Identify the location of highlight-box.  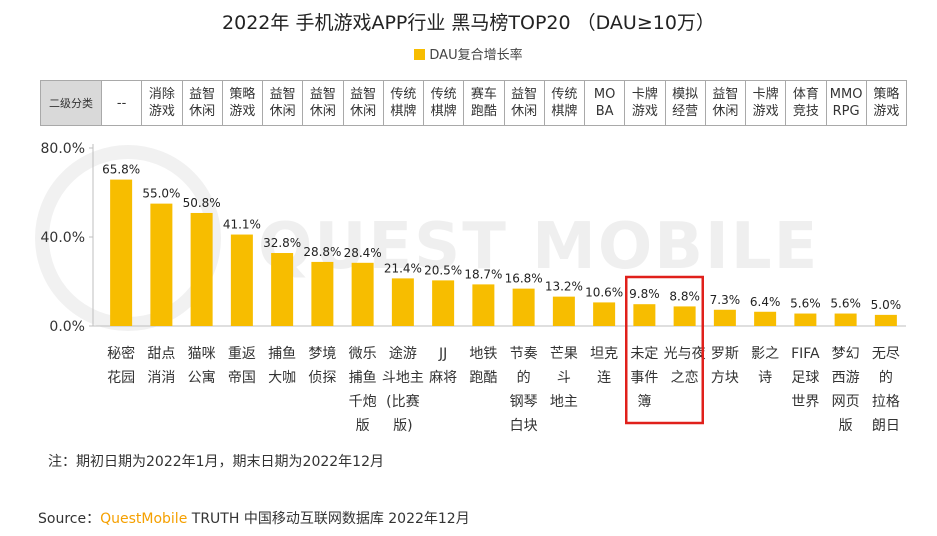
(664, 350).